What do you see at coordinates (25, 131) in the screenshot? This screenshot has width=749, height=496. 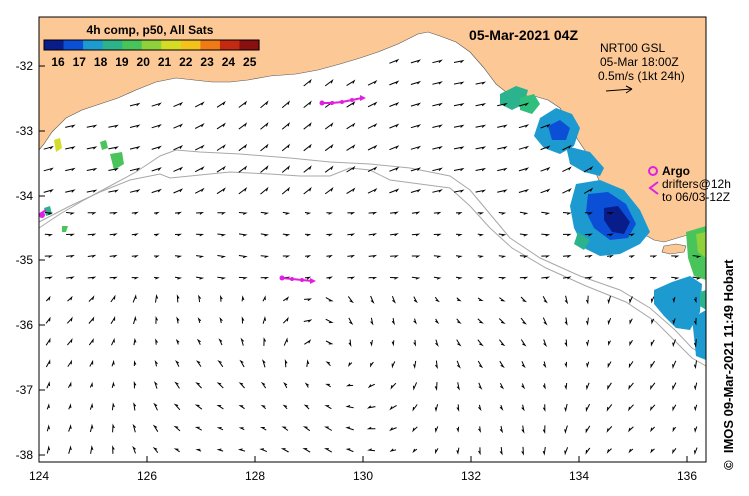 I see `lat-label-33: -33` at bounding box center [25, 131].